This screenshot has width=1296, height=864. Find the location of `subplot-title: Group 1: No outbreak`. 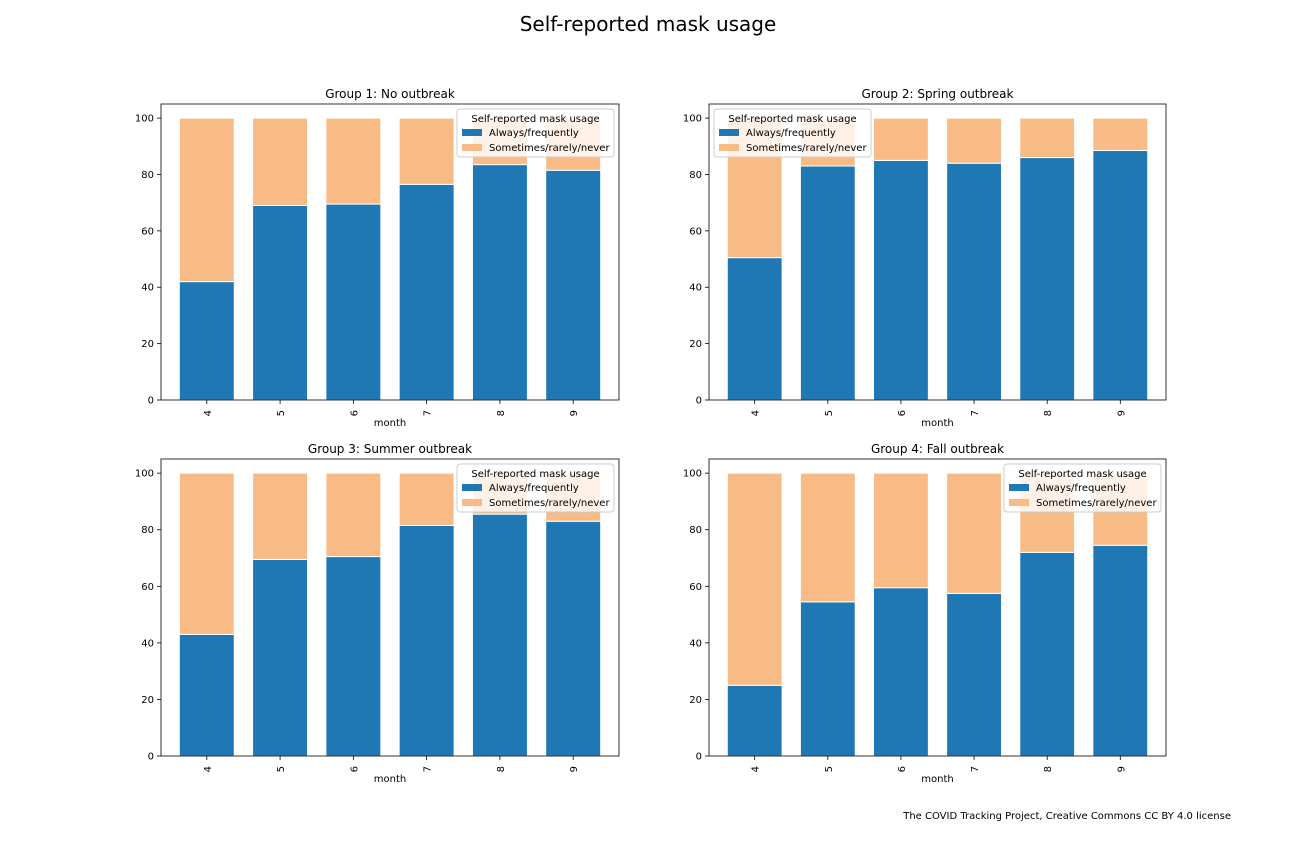

subplot-title: Group 1: No outbreak is located at coordinates (390, 94).